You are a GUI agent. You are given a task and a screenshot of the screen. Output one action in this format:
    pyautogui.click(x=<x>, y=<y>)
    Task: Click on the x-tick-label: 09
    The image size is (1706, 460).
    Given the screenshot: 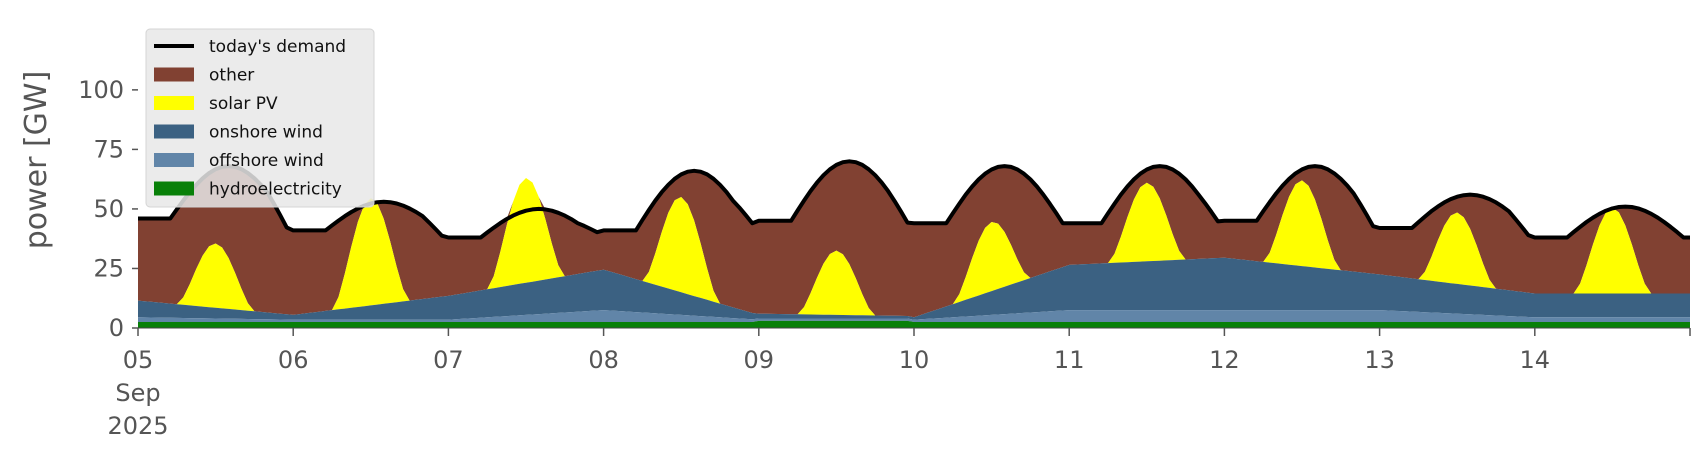 What is the action you would take?
    pyautogui.click(x=759, y=360)
    